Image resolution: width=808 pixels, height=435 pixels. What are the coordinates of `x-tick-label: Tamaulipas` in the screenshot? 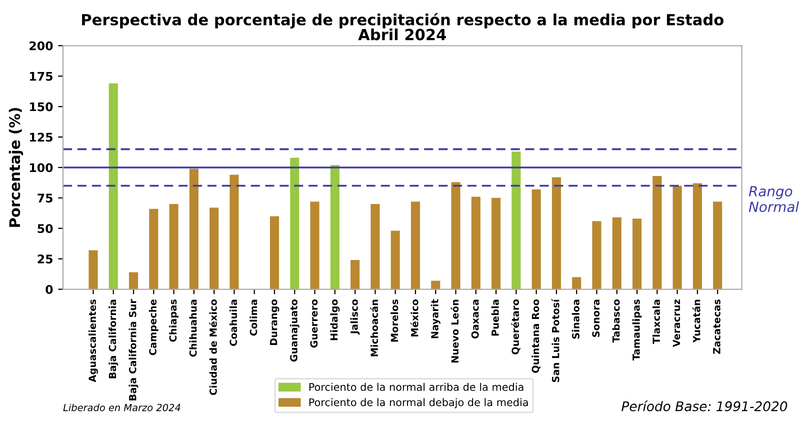 It's located at (637, 329).